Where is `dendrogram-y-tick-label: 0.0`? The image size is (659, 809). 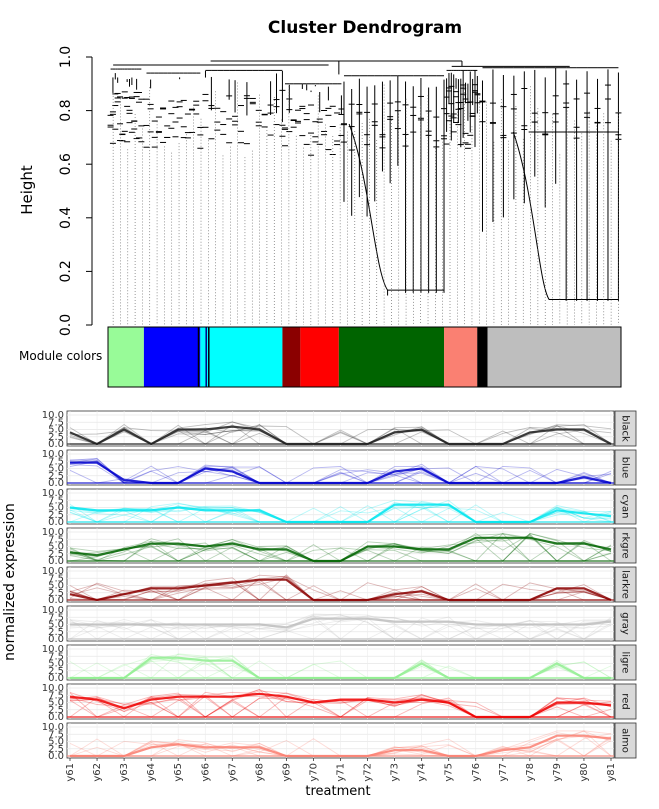 dendrogram-y-tick-label: 0.0 is located at coordinates (66, 325).